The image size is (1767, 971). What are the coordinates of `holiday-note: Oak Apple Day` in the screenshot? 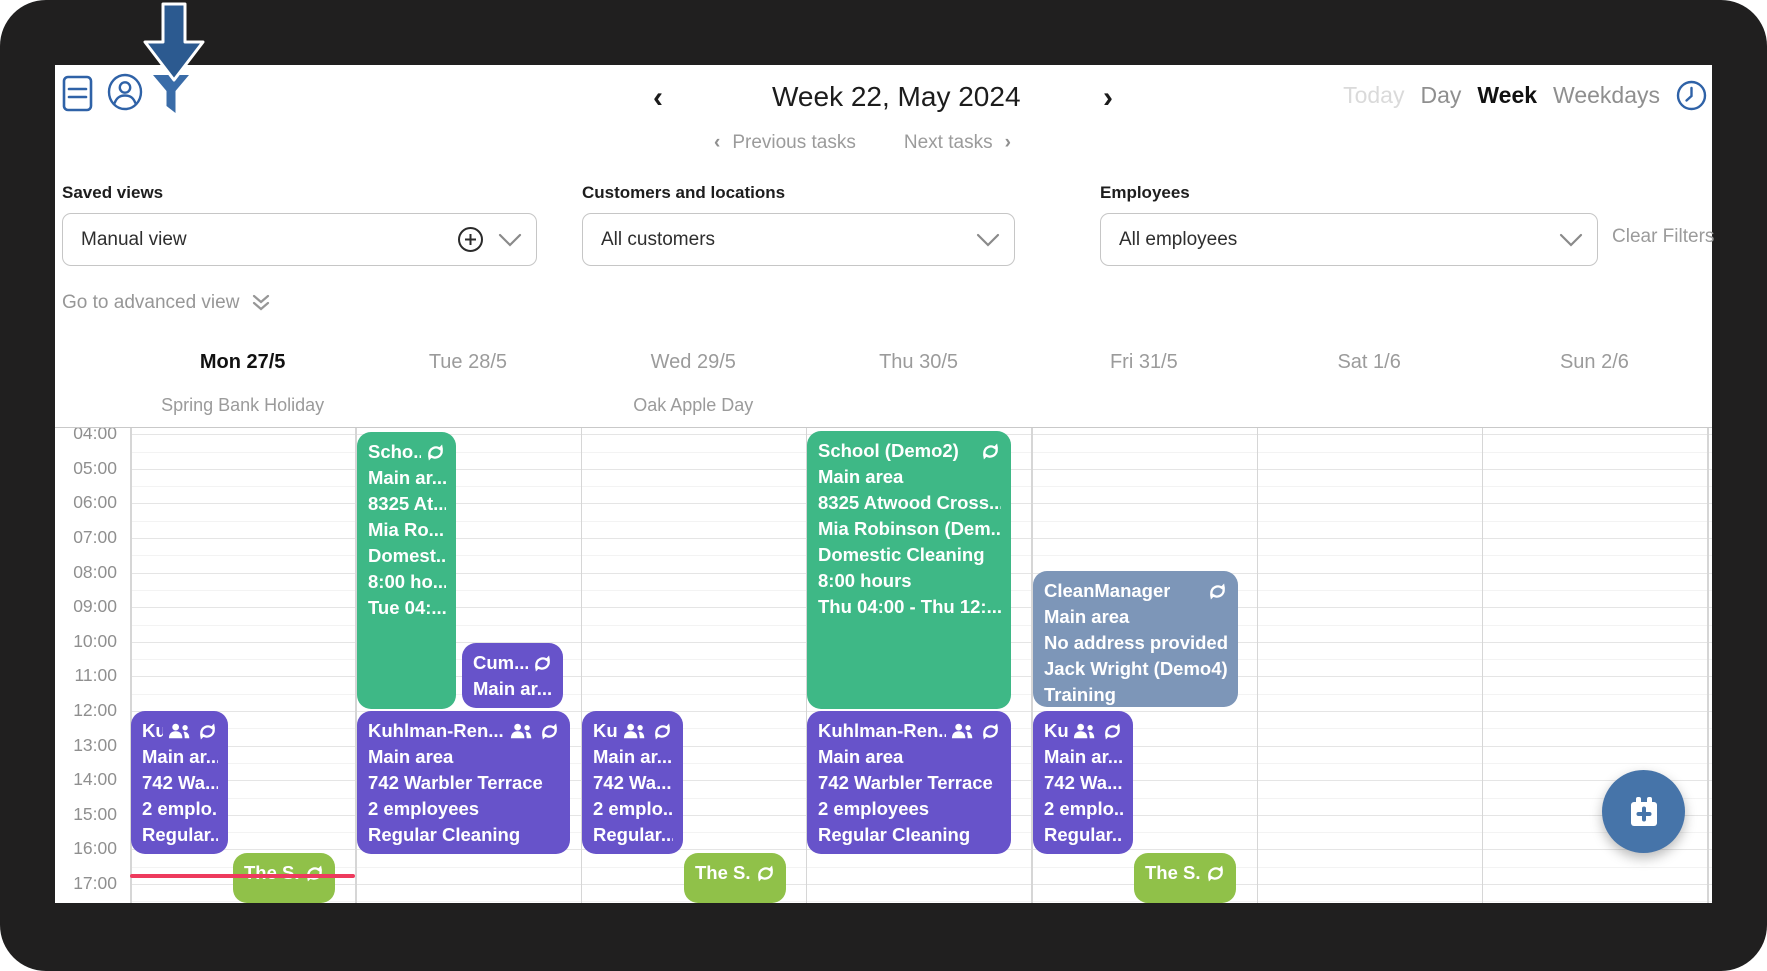 It's located at (693, 405).